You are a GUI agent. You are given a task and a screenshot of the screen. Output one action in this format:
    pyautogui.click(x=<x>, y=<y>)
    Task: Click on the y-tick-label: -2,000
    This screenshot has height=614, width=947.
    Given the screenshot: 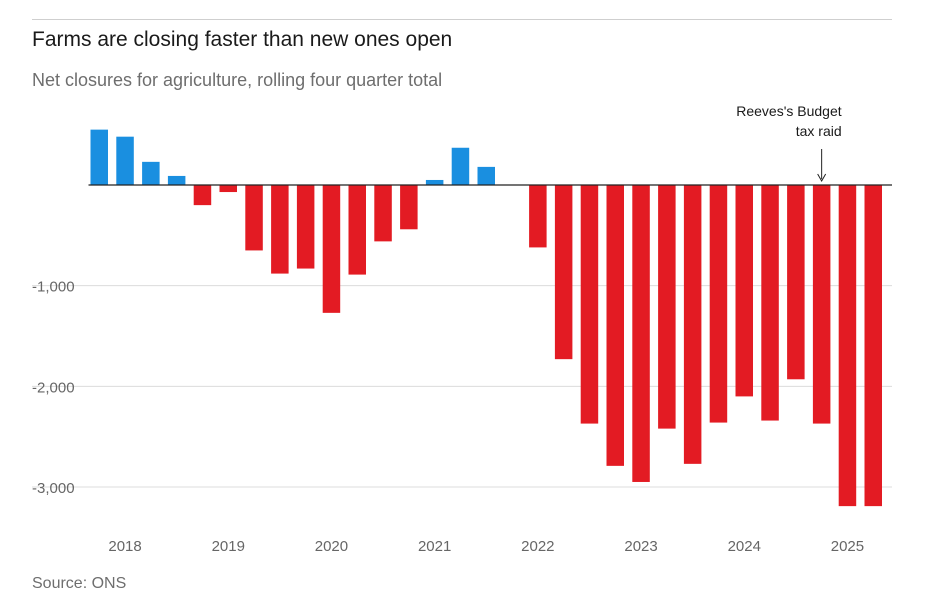 What is the action you would take?
    pyautogui.click(x=53, y=387)
    